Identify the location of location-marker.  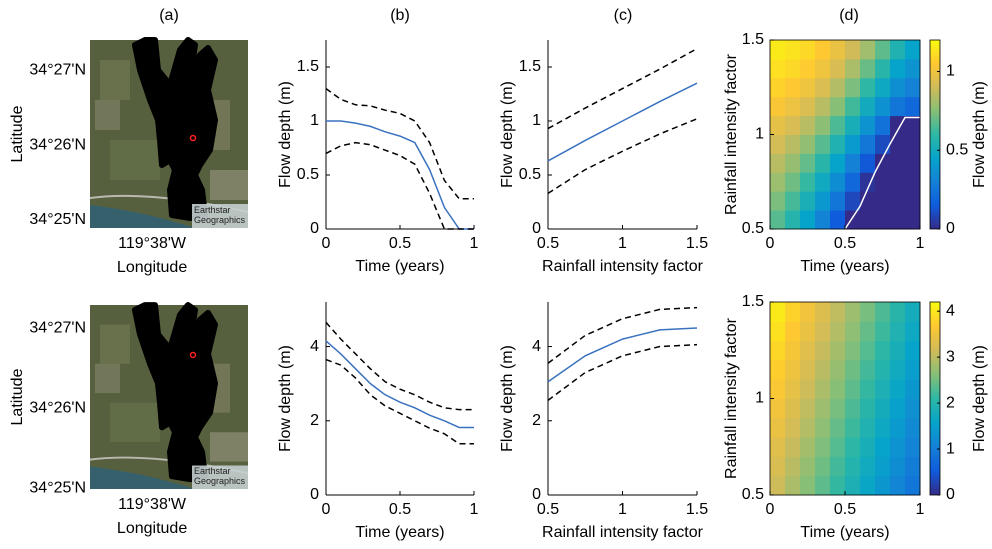
(193, 138).